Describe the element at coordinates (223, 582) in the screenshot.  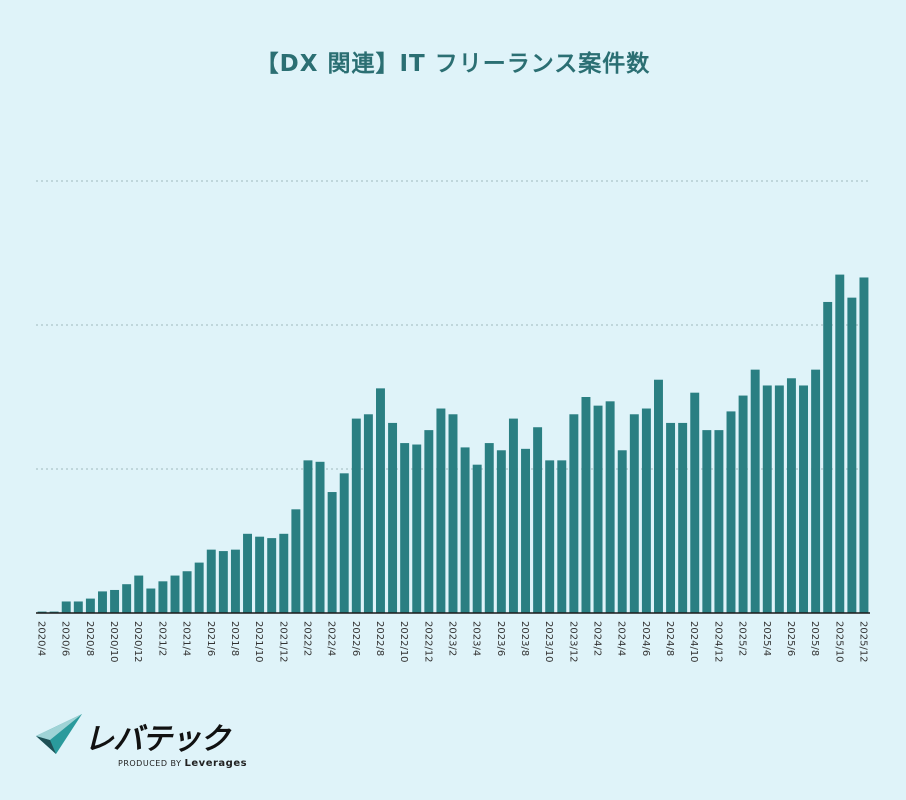
I see `bar-2021/7` at that location.